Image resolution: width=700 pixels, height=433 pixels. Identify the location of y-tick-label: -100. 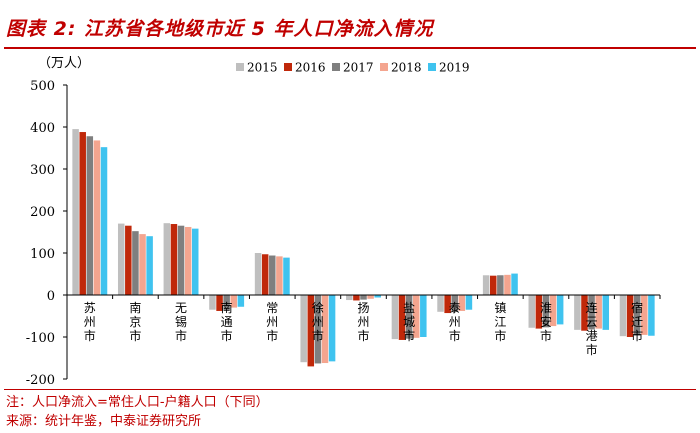
(40, 338).